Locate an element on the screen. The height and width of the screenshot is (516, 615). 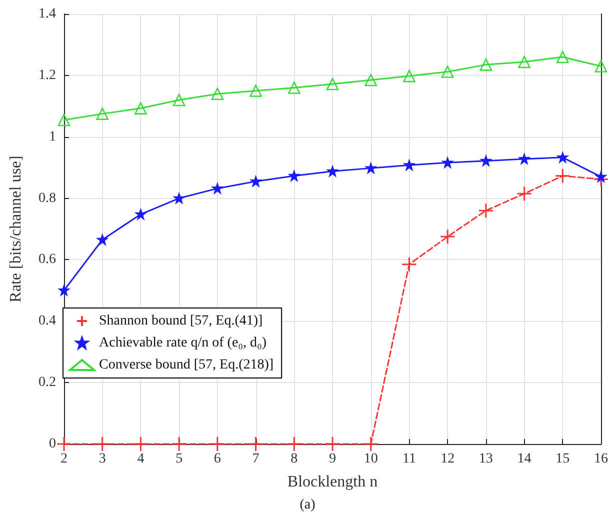
y-tick-label: 0.8 is located at coordinates (47, 198).